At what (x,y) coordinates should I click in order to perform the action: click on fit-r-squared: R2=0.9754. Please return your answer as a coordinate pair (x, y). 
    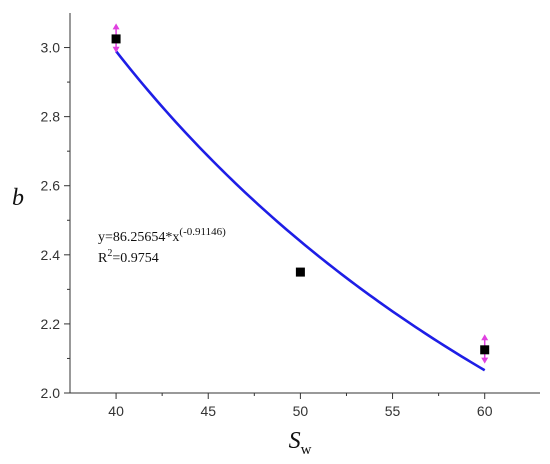
    Looking at the image, I should click on (128, 257).